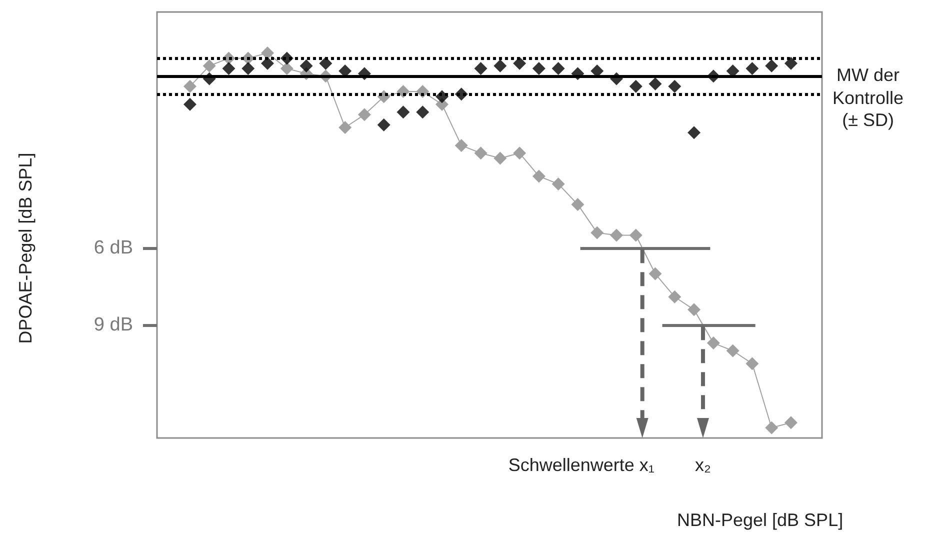  I want to click on x-axis-title: NBN-Pegel [dB SPL], so click(760, 519).